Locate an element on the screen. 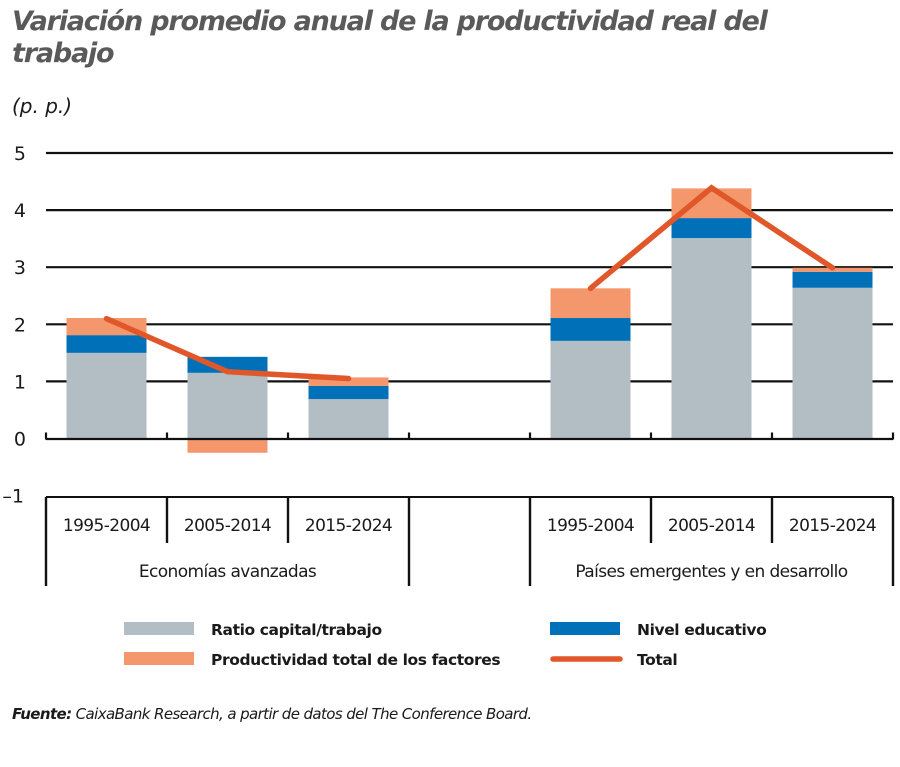 Image resolution: width=900 pixels, height=767 pixels. y-tick-label: 0 is located at coordinates (20, 440).